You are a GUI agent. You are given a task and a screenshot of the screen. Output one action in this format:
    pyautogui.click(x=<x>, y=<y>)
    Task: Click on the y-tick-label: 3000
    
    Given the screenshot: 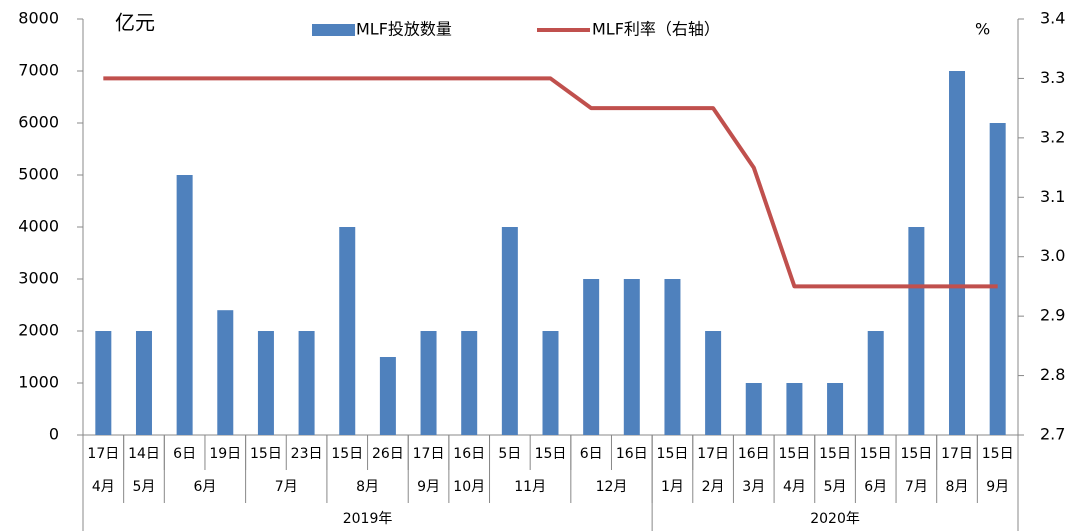 What is the action you would take?
    pyautogui.click(x=38, y=278)
    